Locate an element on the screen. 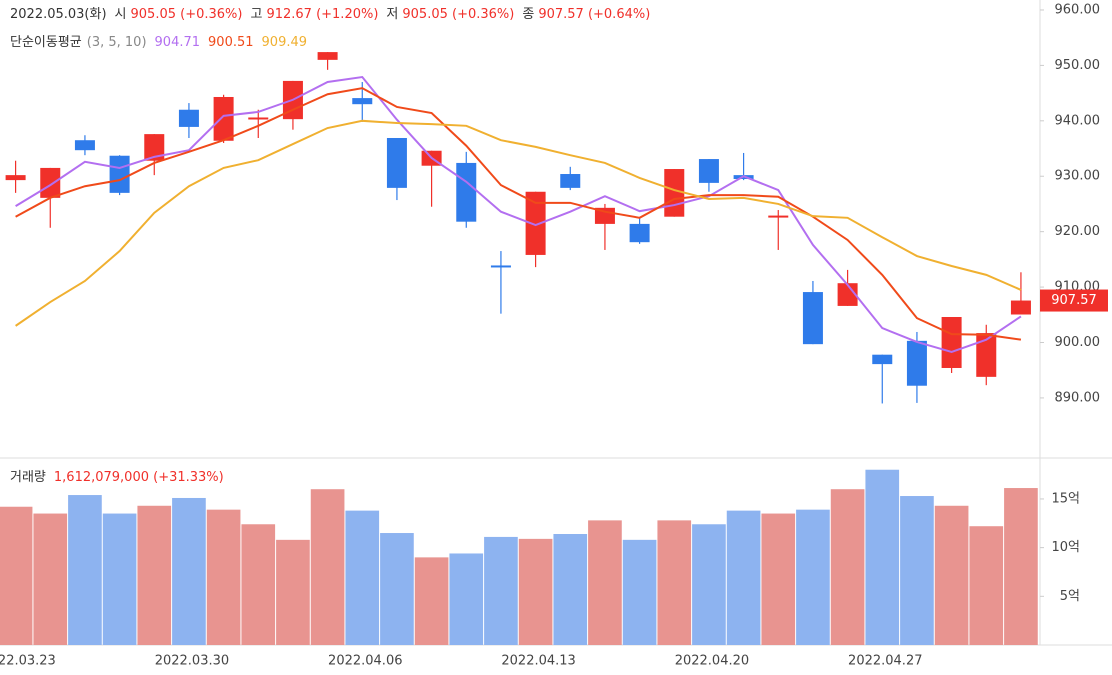 This screenshot has height=675, width=1112. x-tick-label: 2022.03.30 is located at coordinates (192, 661).